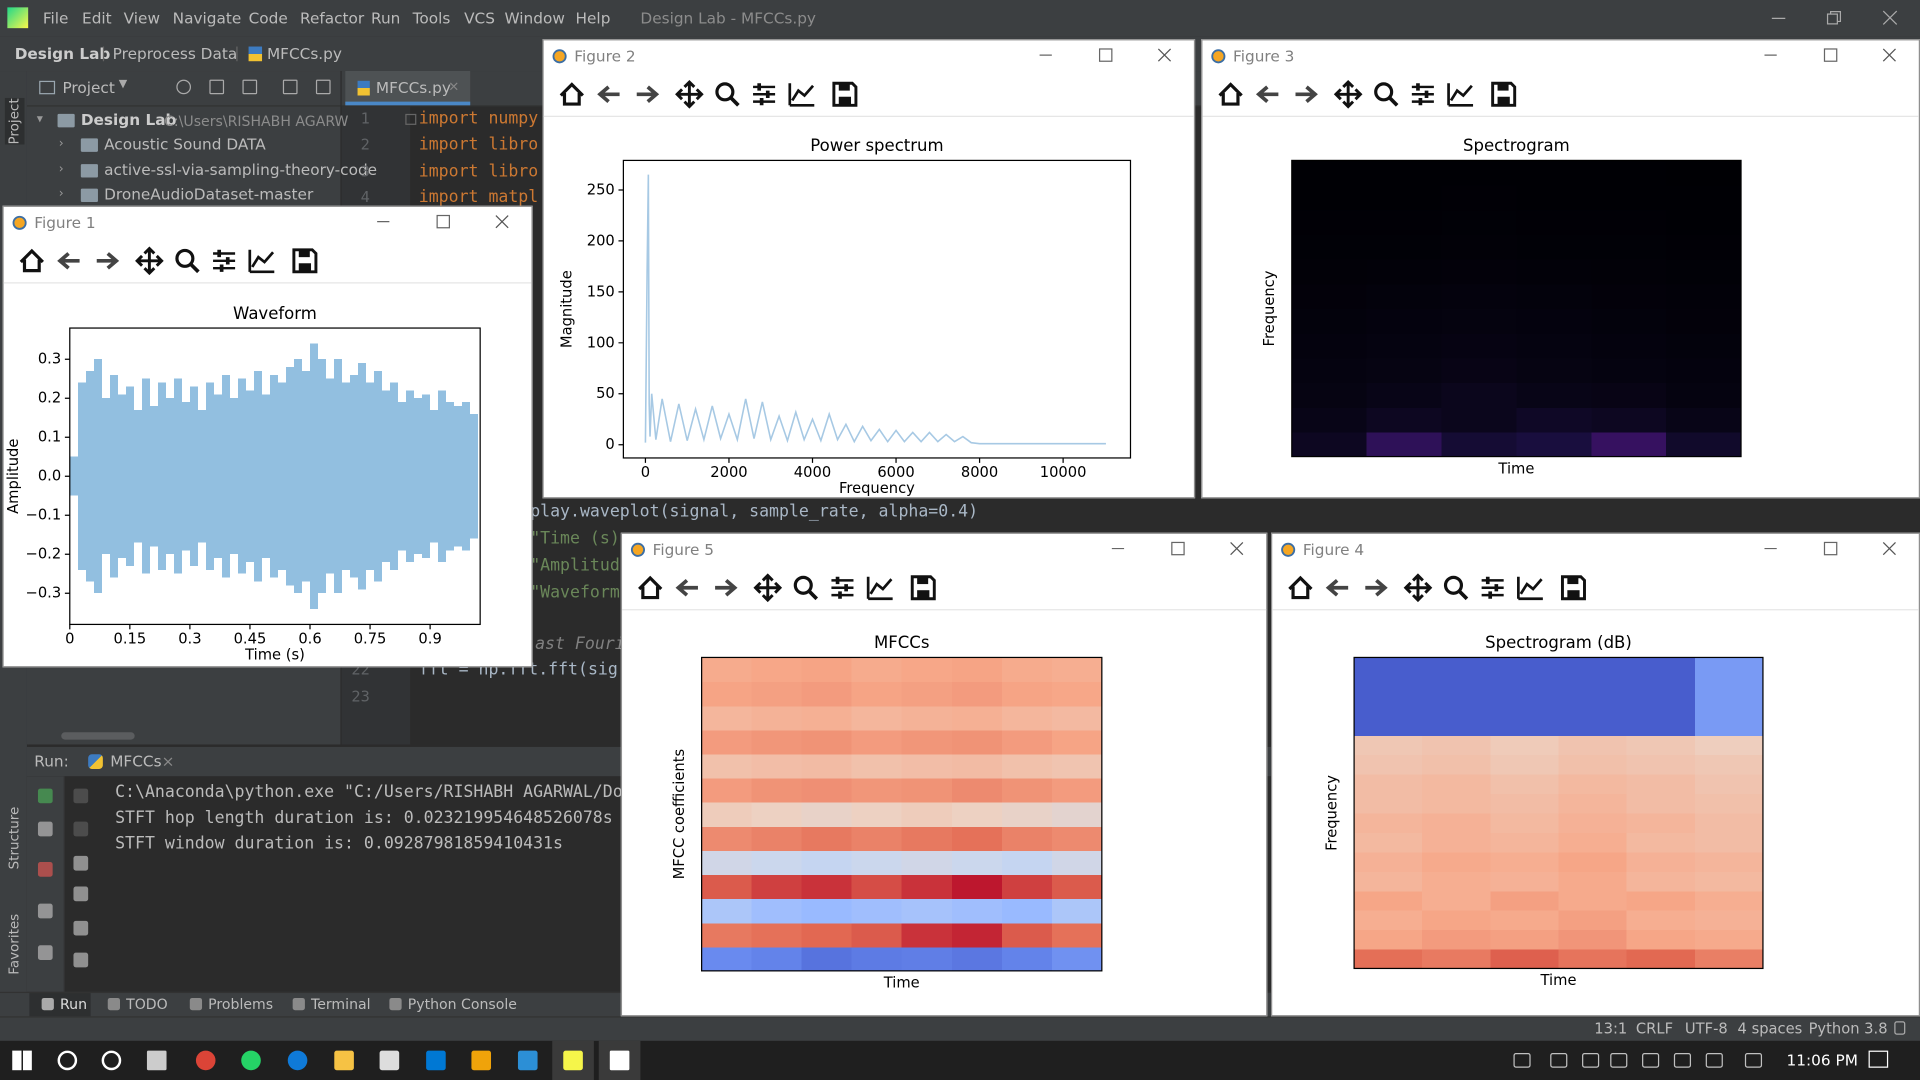 This screenshot has width=1920, height=1080. I want to click on bottom-tab: Terminal, so click(341, 1004).